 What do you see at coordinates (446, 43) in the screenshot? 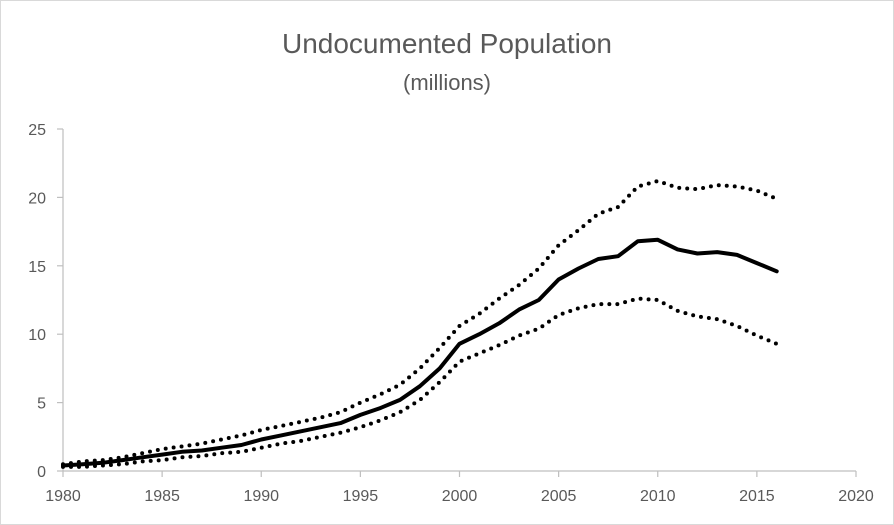
I see `chart-title: Undocumented Population` at bounding box center [446, 43].